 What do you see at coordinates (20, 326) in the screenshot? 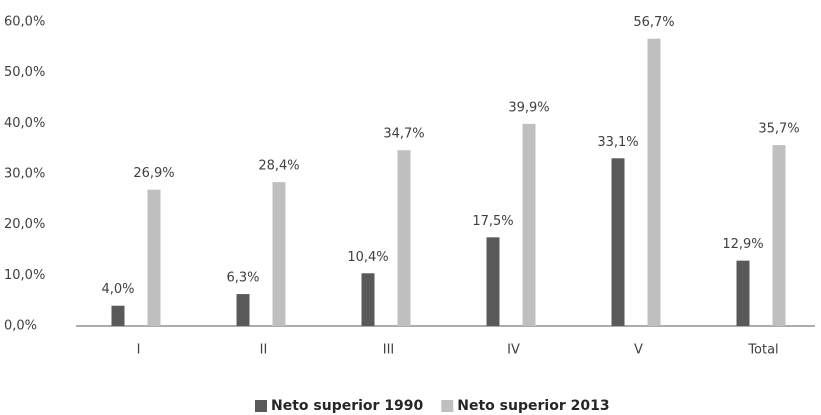
I see `y-tick-label: 0,0%` at bounding box center [20, 326].